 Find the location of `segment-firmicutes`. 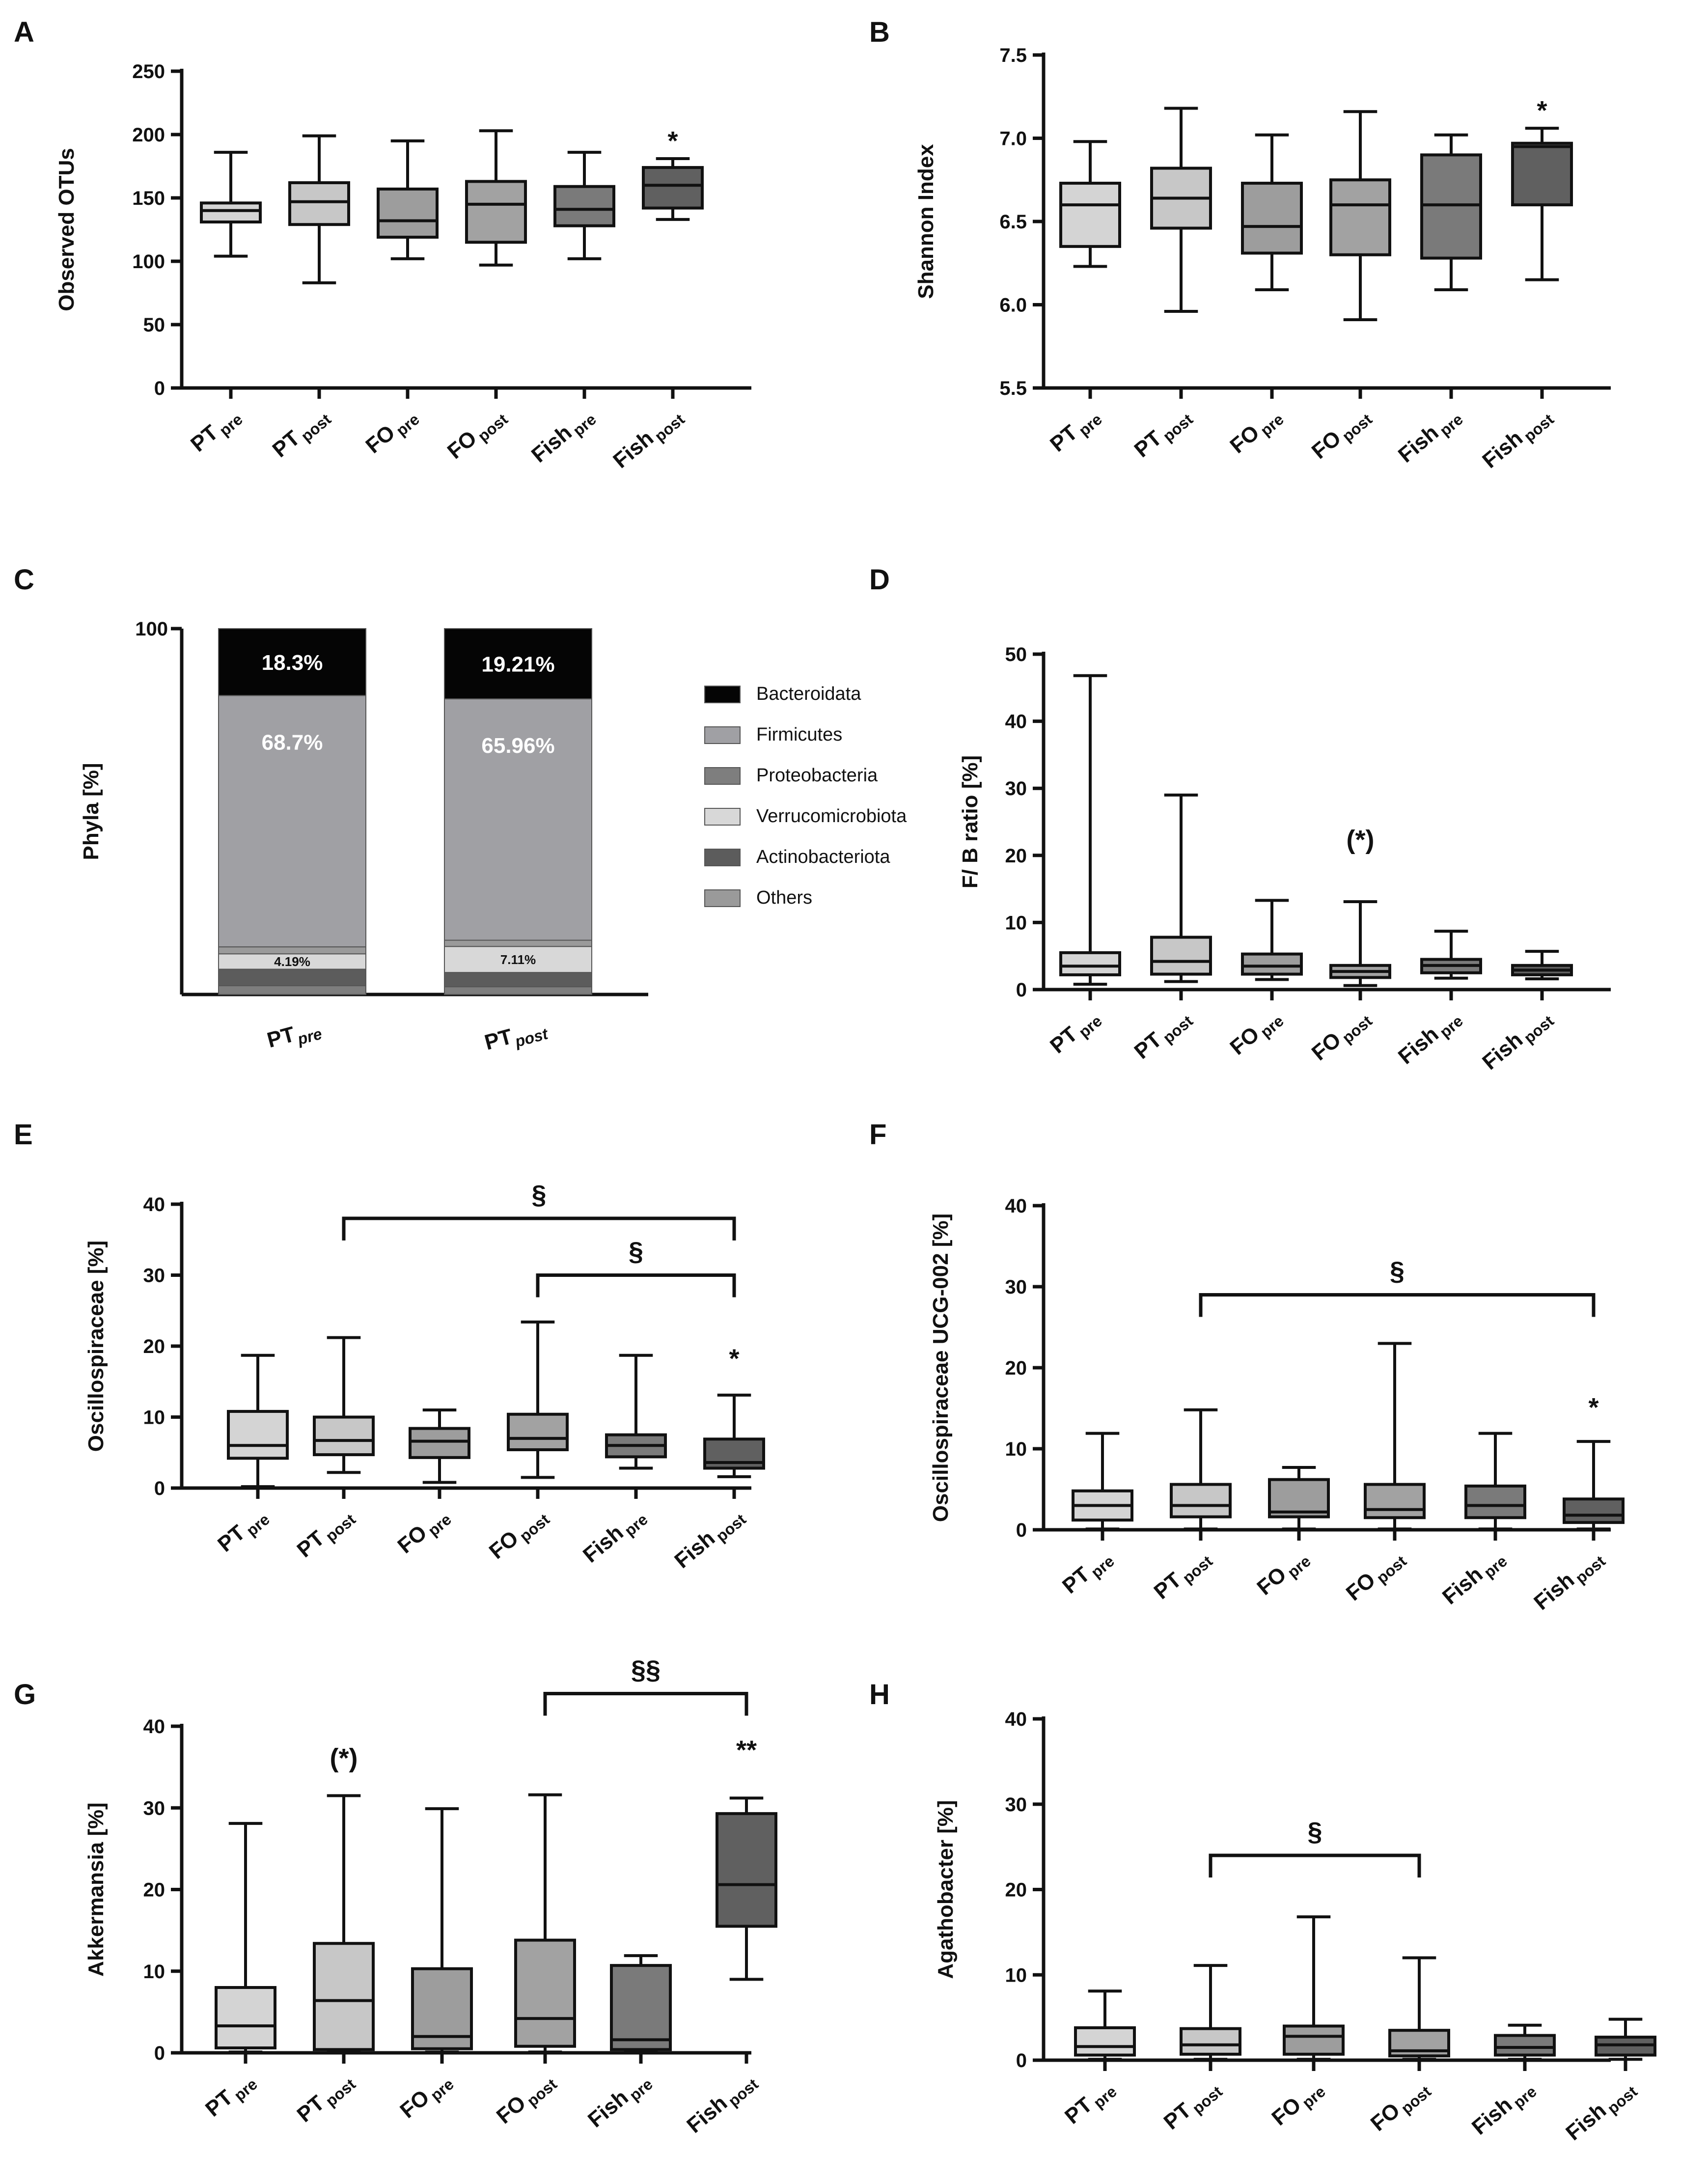

segment-firmicutes is located at coordinates (292, 821).